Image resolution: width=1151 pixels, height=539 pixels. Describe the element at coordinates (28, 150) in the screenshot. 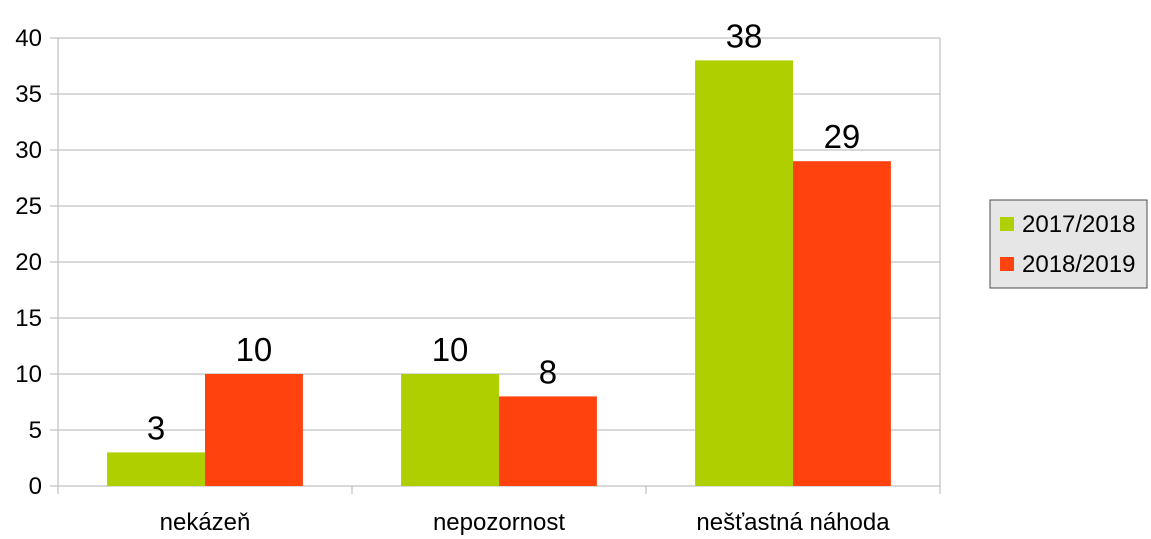

I see `y-tick-label-30: 30` at that location.